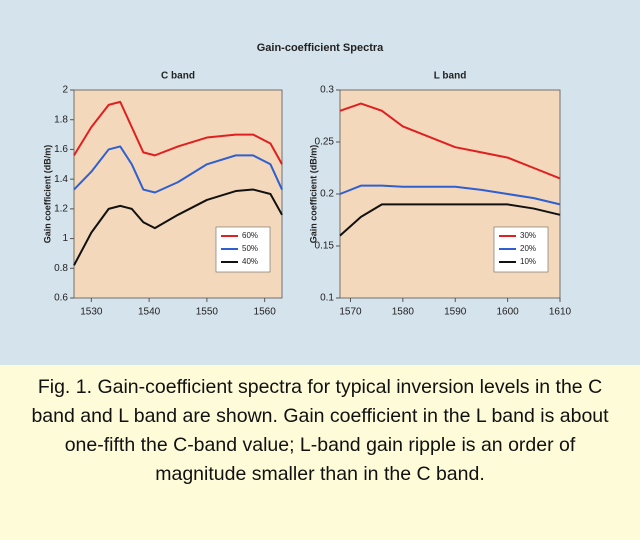  What do you see at coordinates (250, 248) in the screenshot?
I see `legend-label: 50%` at bounding box center [250, 248].